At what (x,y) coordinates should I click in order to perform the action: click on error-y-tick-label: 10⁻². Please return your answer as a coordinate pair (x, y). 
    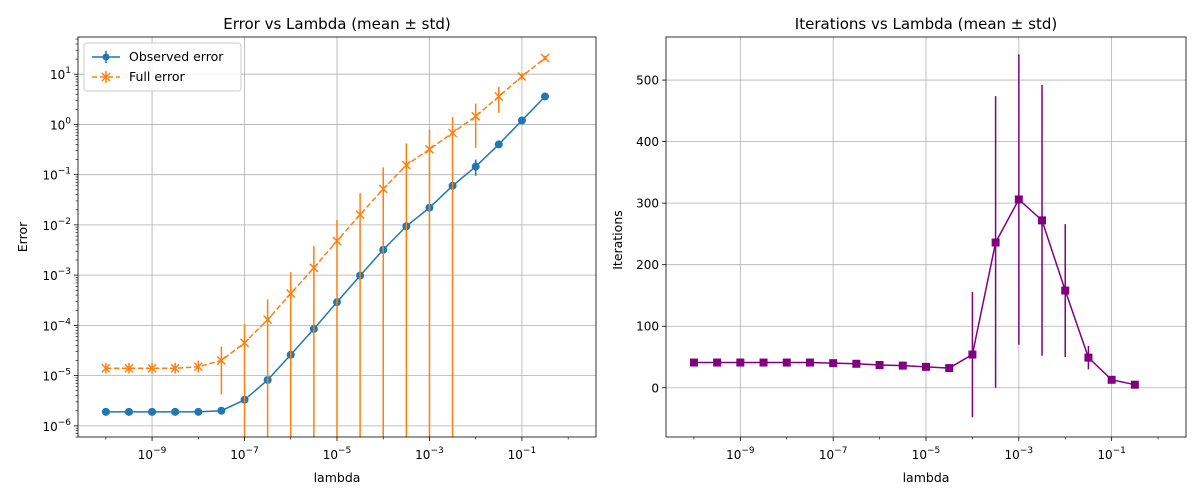
    Looking at the image, I should click on (56, 225).